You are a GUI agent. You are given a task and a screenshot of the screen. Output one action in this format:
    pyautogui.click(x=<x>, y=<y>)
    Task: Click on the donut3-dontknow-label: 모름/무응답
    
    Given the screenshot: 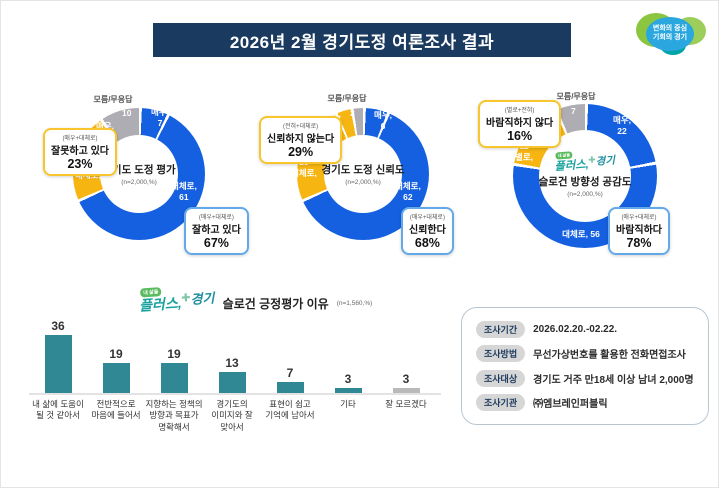 What is the action you would take?
    pyautogui.click(x=576, y=96)
    